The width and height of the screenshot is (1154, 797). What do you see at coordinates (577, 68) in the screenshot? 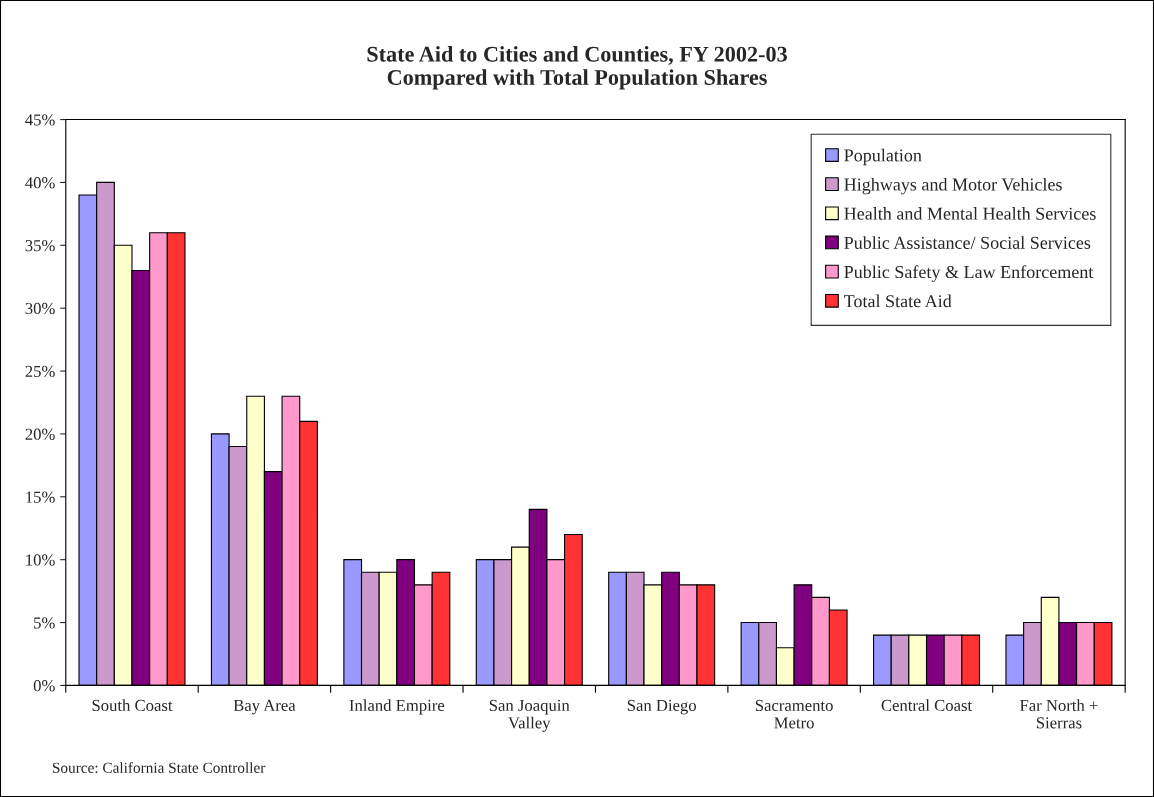
I see `chart-title: State Aid to Cities and Counties, FY 2002-03 Compared with Total Population Shares` at bounding box center [577, 68].